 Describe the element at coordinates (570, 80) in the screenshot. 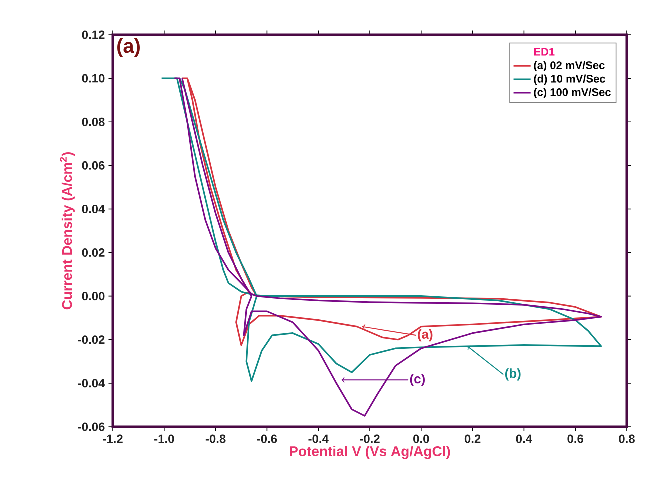

I see `legend-label: (d) 10 mV/Sec` at that location.